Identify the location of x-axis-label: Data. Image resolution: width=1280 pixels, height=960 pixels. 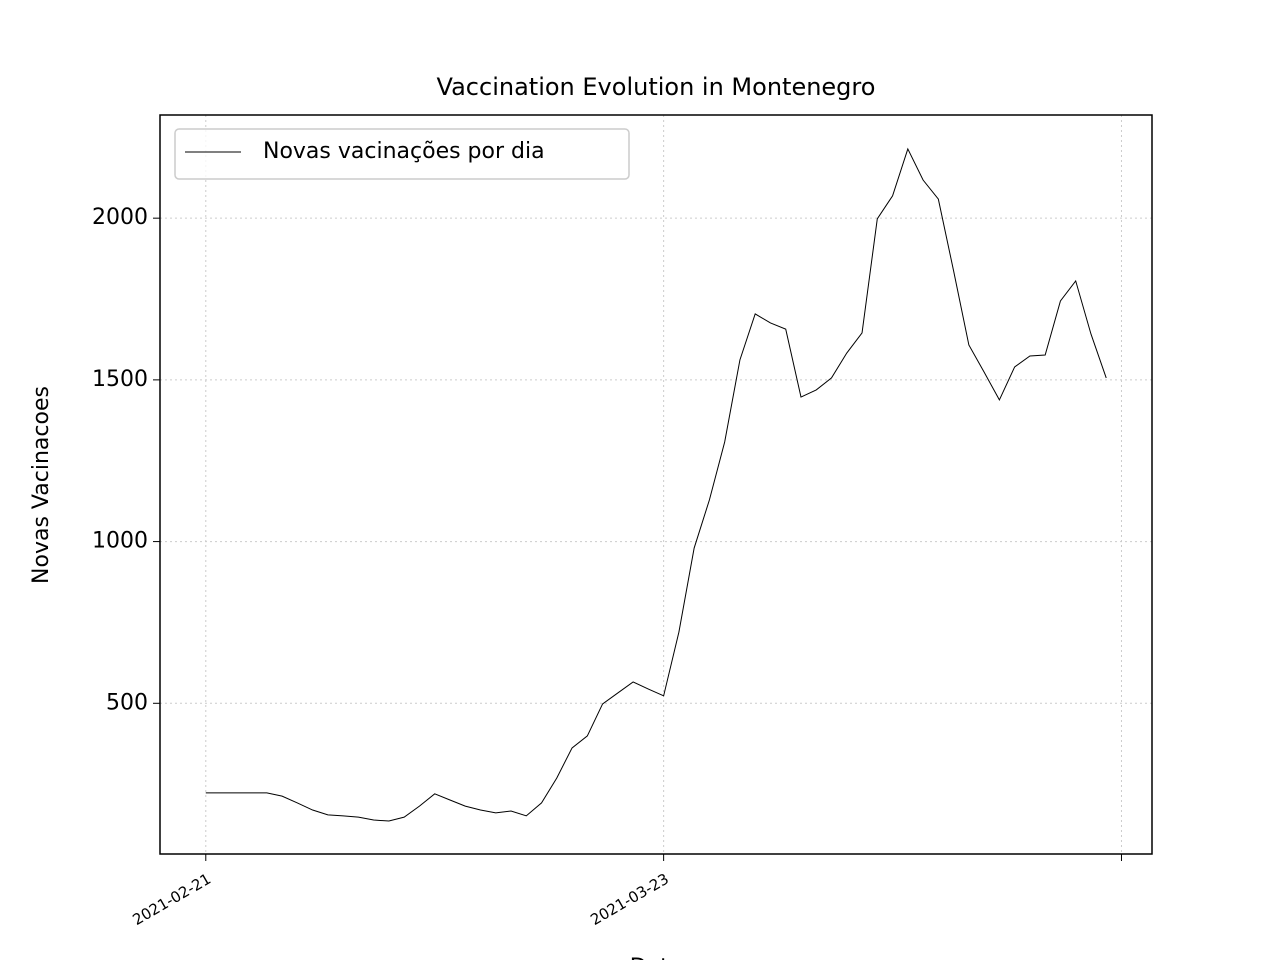
(656, 957).